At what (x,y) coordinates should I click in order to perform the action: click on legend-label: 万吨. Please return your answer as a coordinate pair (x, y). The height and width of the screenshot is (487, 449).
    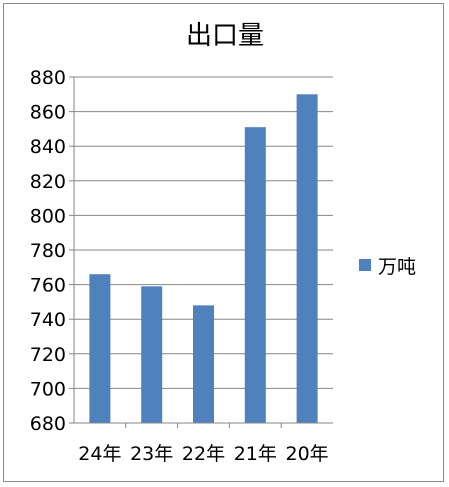
    Looking at the image, I should click on (397, 267).